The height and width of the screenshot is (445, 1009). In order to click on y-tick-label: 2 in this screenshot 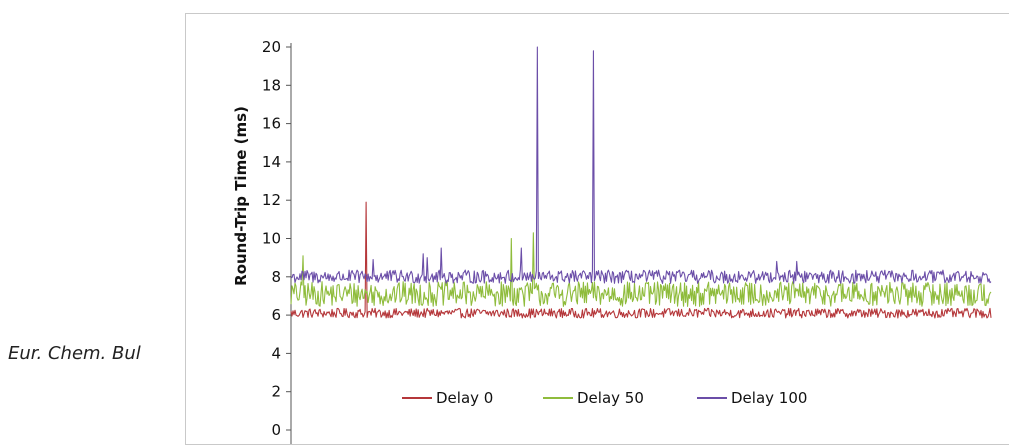, I will do `click(276, 392)`.